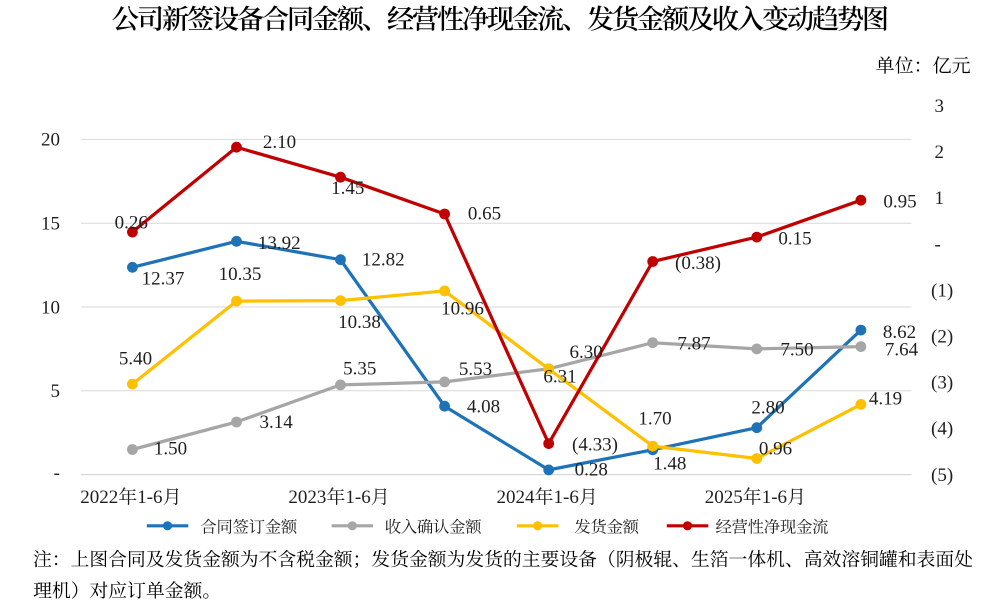 Image resolution: width=1000 pixels, height=613 pixels. What do you see at coordinates (347, 188) in the screenshot?
I see `svg-text: 1.45` at bounding box center [347, 188].